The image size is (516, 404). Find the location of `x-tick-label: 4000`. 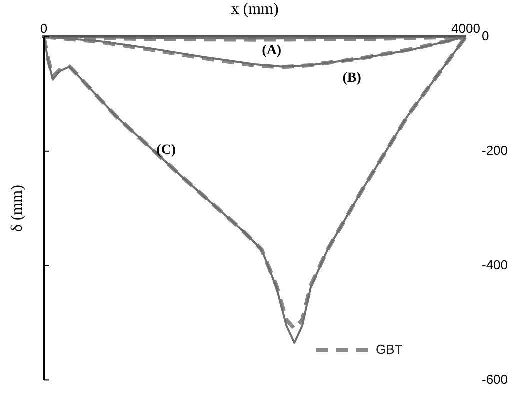

x-tick-label: 4000 is located at coordinates (466, 28).